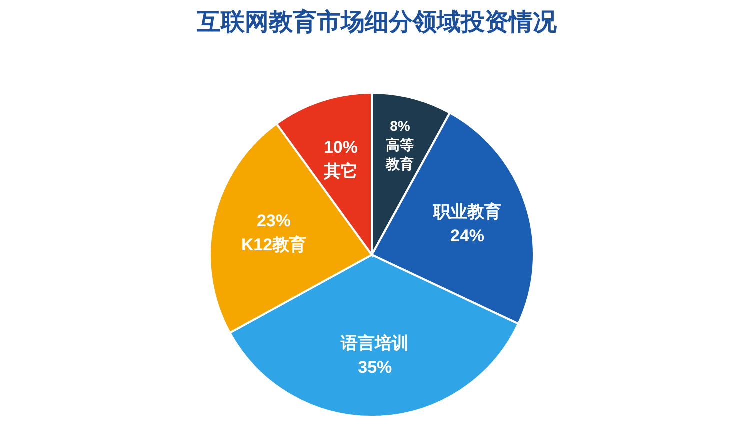  Describe the element at coordinates (375, 367) in the screenshot. I see `data-label: 35%` at that location.